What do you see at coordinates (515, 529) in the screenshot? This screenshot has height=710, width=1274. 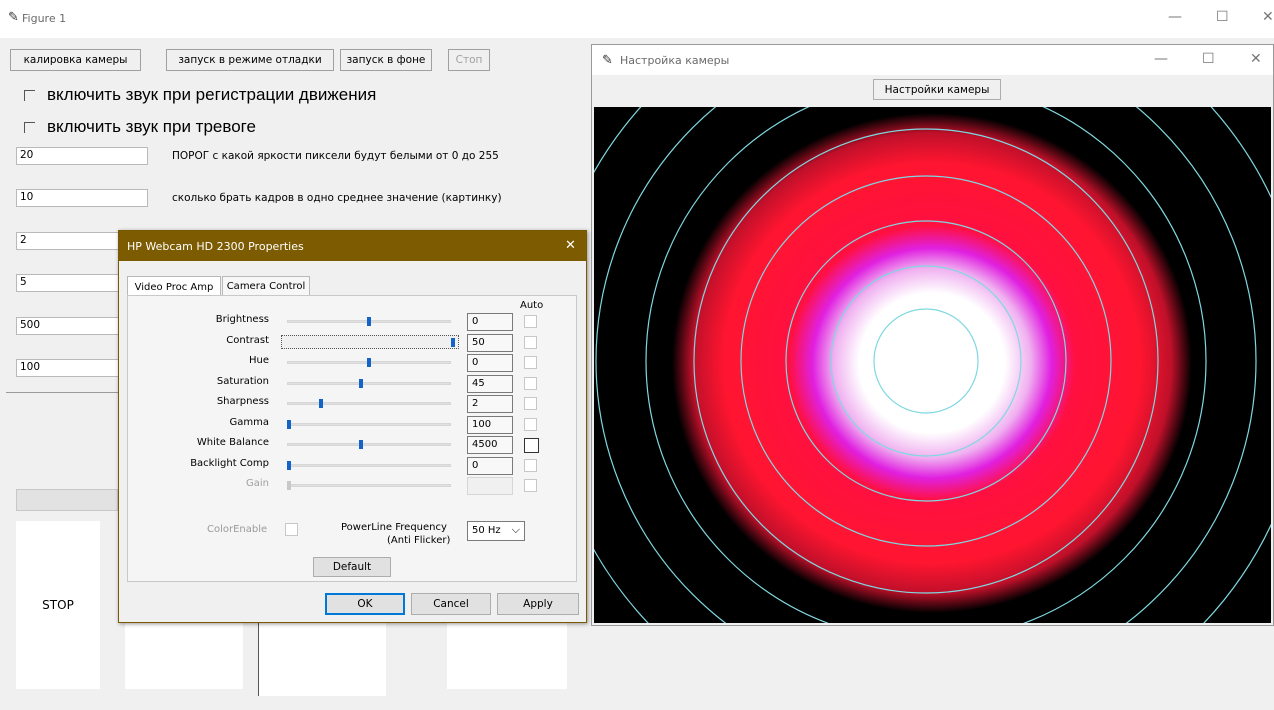 I see `chevron-down-icon: ⌵` at bounding box center [515, 529].